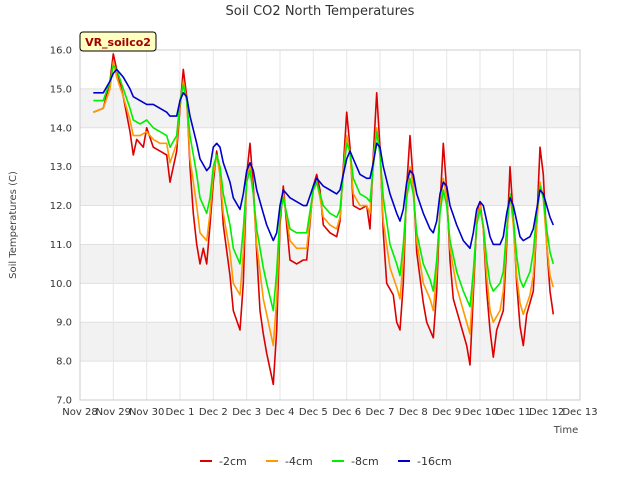  I want to click on x-tick-label: Dec 3, so click(246, 412).